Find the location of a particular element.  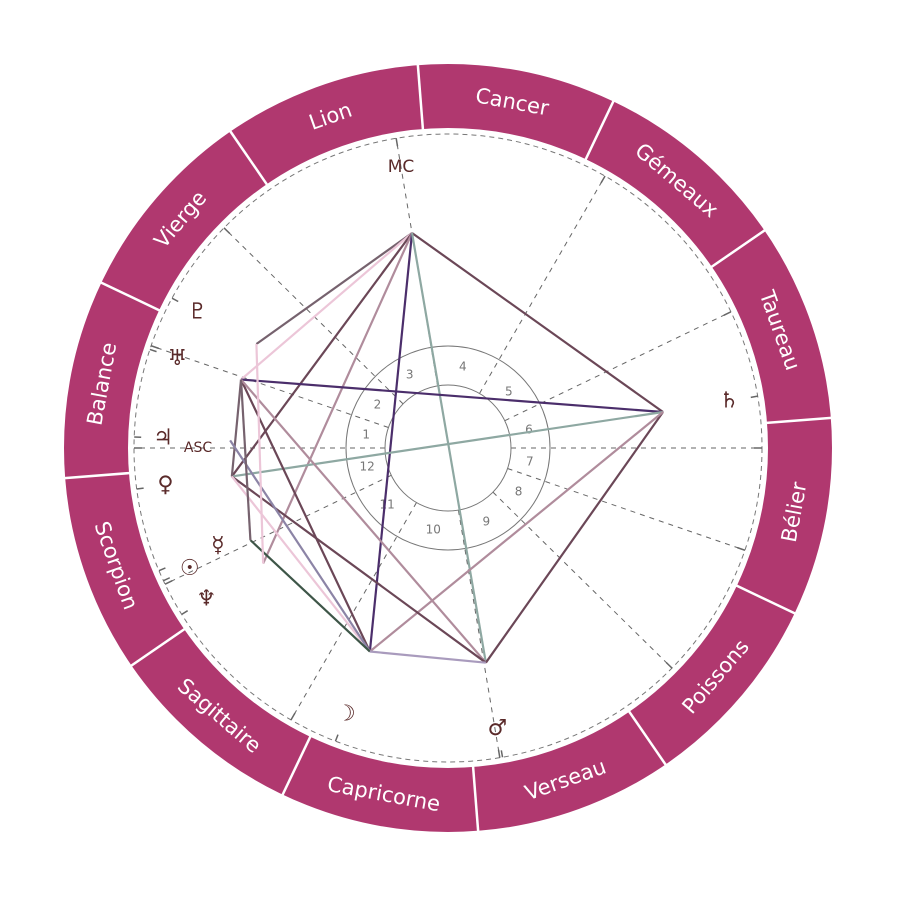

aspect-line-mc-venus is located at coordinates (321, 355).